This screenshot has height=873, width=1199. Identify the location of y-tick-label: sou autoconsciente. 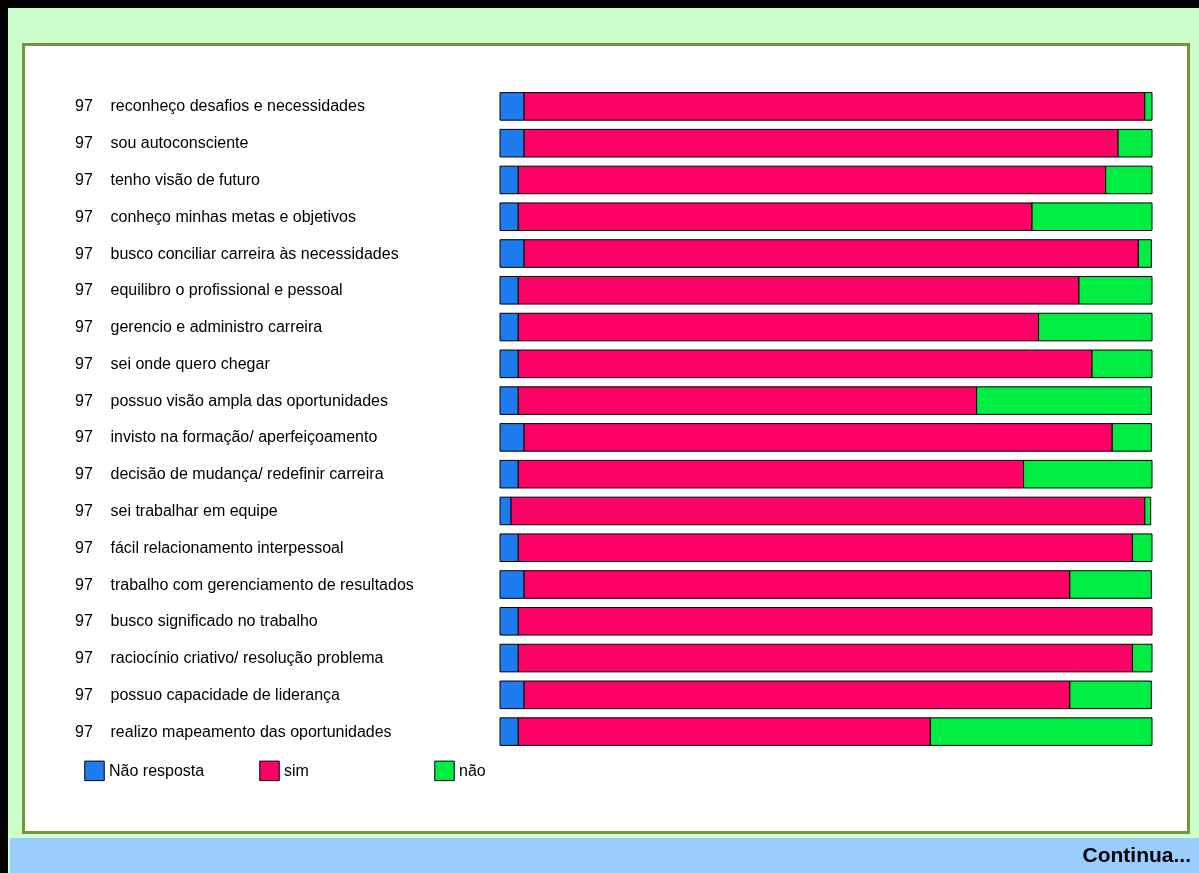
(179, 143).